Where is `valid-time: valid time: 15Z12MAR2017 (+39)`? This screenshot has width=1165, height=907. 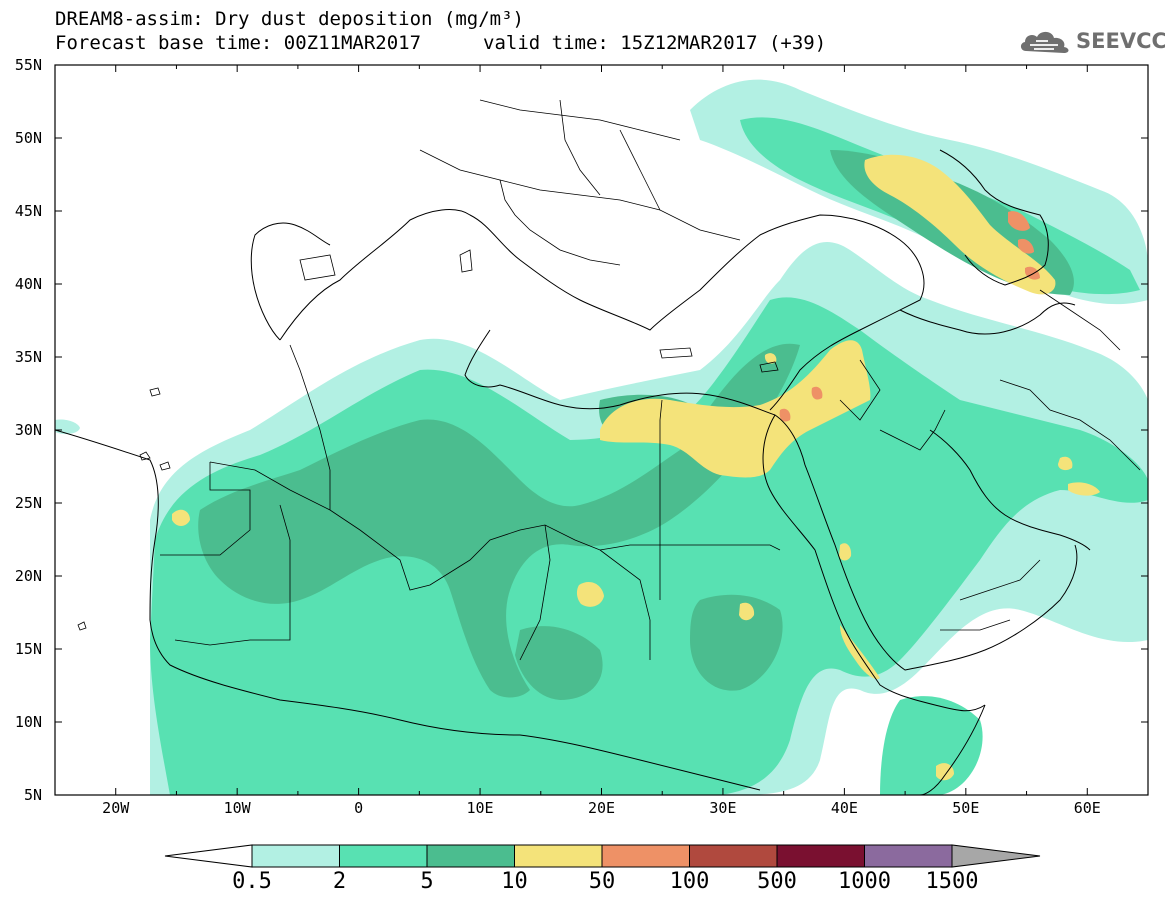 valid-time: valid time: 15Z12MAR2017 (+39) is located at coordinates (655, 43).